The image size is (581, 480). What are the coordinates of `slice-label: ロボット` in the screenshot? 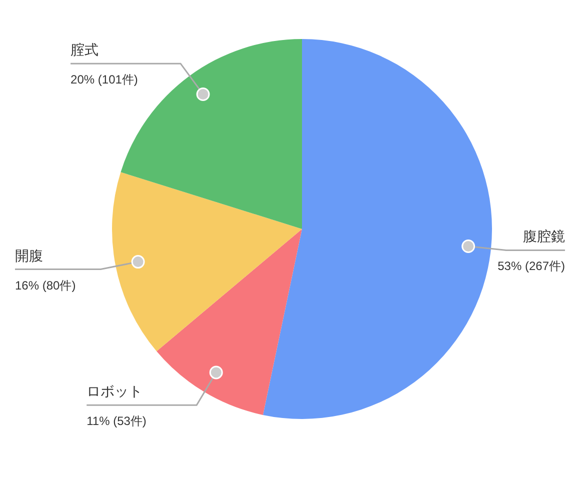 It's located at (114, 391).